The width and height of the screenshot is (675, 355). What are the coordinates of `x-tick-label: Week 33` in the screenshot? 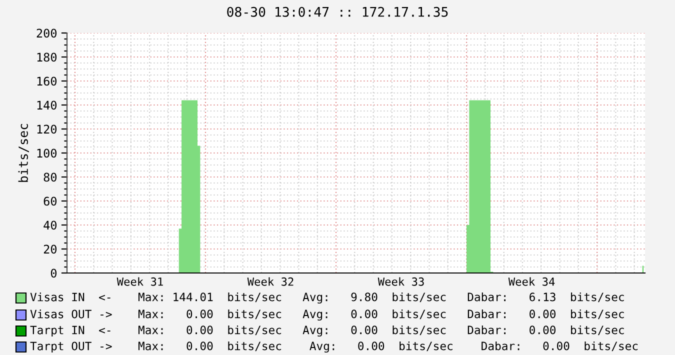 It's located at (401, 281).